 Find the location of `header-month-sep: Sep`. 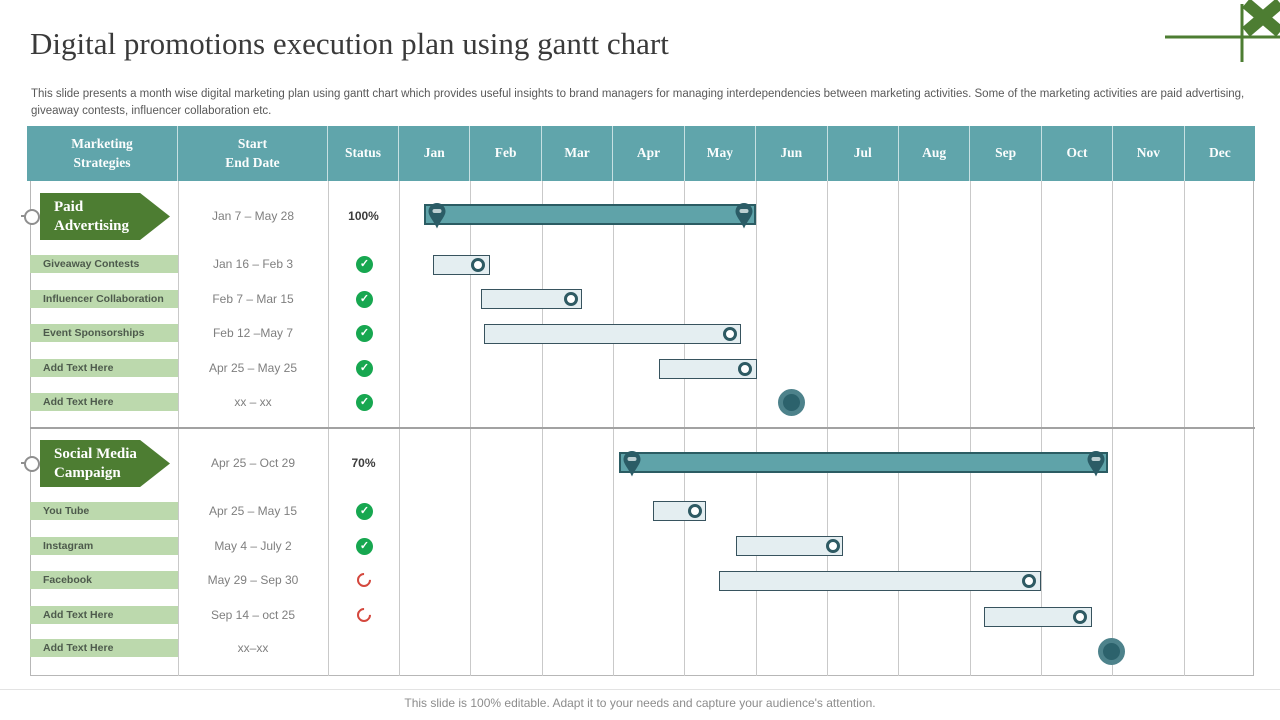

header-month-sep: Sep is located at coordinates (1006, 153).